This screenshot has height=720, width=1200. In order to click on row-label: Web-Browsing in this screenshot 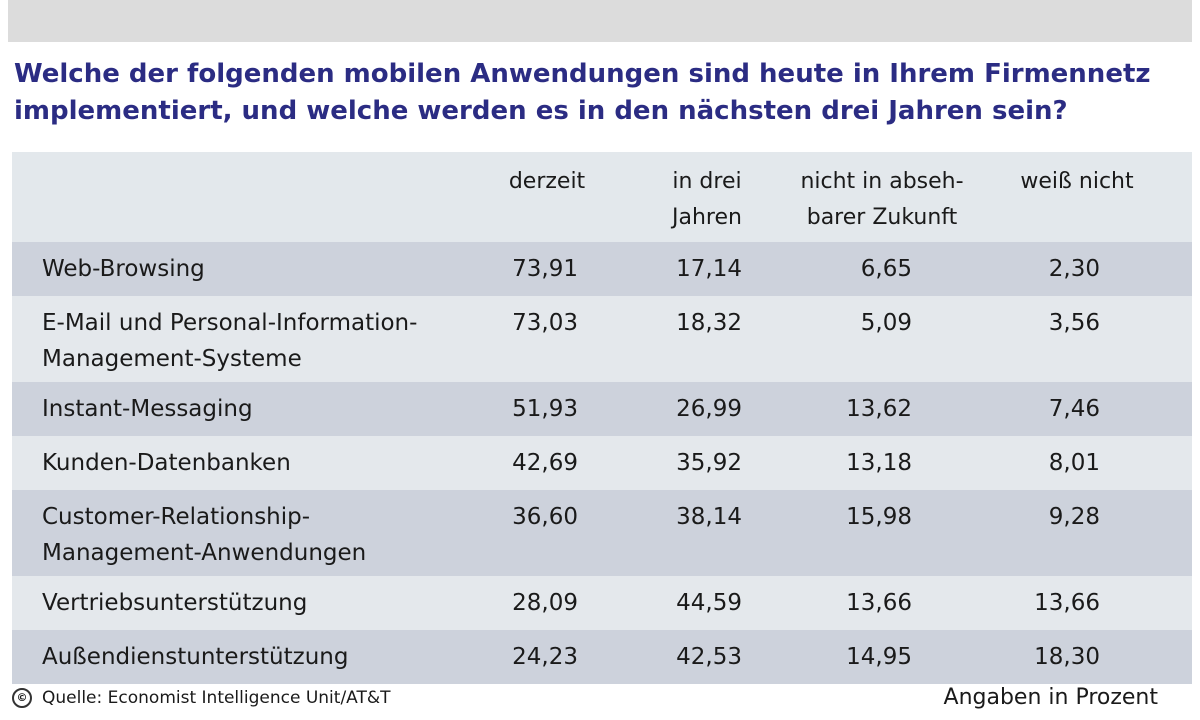, I will do `click(123, 269)`.